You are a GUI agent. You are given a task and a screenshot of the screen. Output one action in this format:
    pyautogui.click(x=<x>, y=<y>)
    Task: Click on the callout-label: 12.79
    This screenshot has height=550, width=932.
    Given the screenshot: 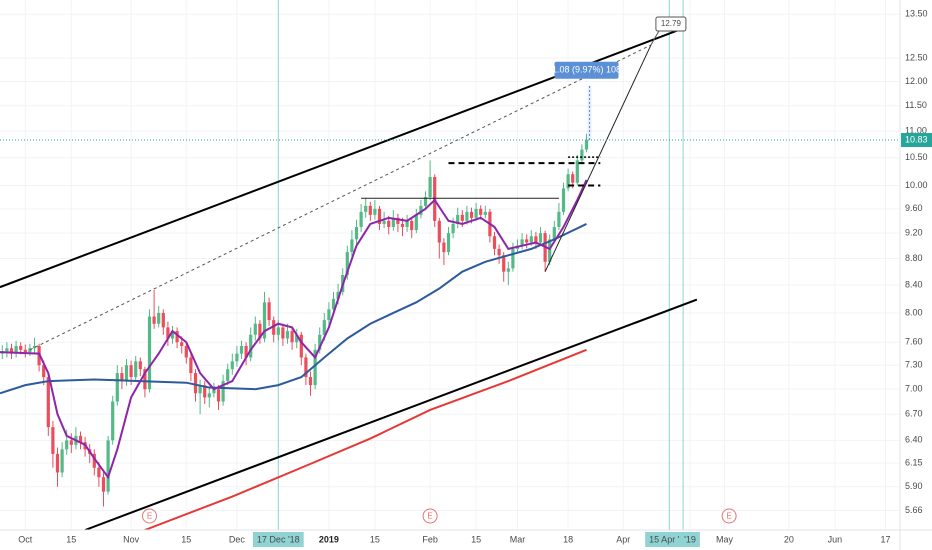 What is the action you would take?
    pyautogui.click(x=671, y=23)
    